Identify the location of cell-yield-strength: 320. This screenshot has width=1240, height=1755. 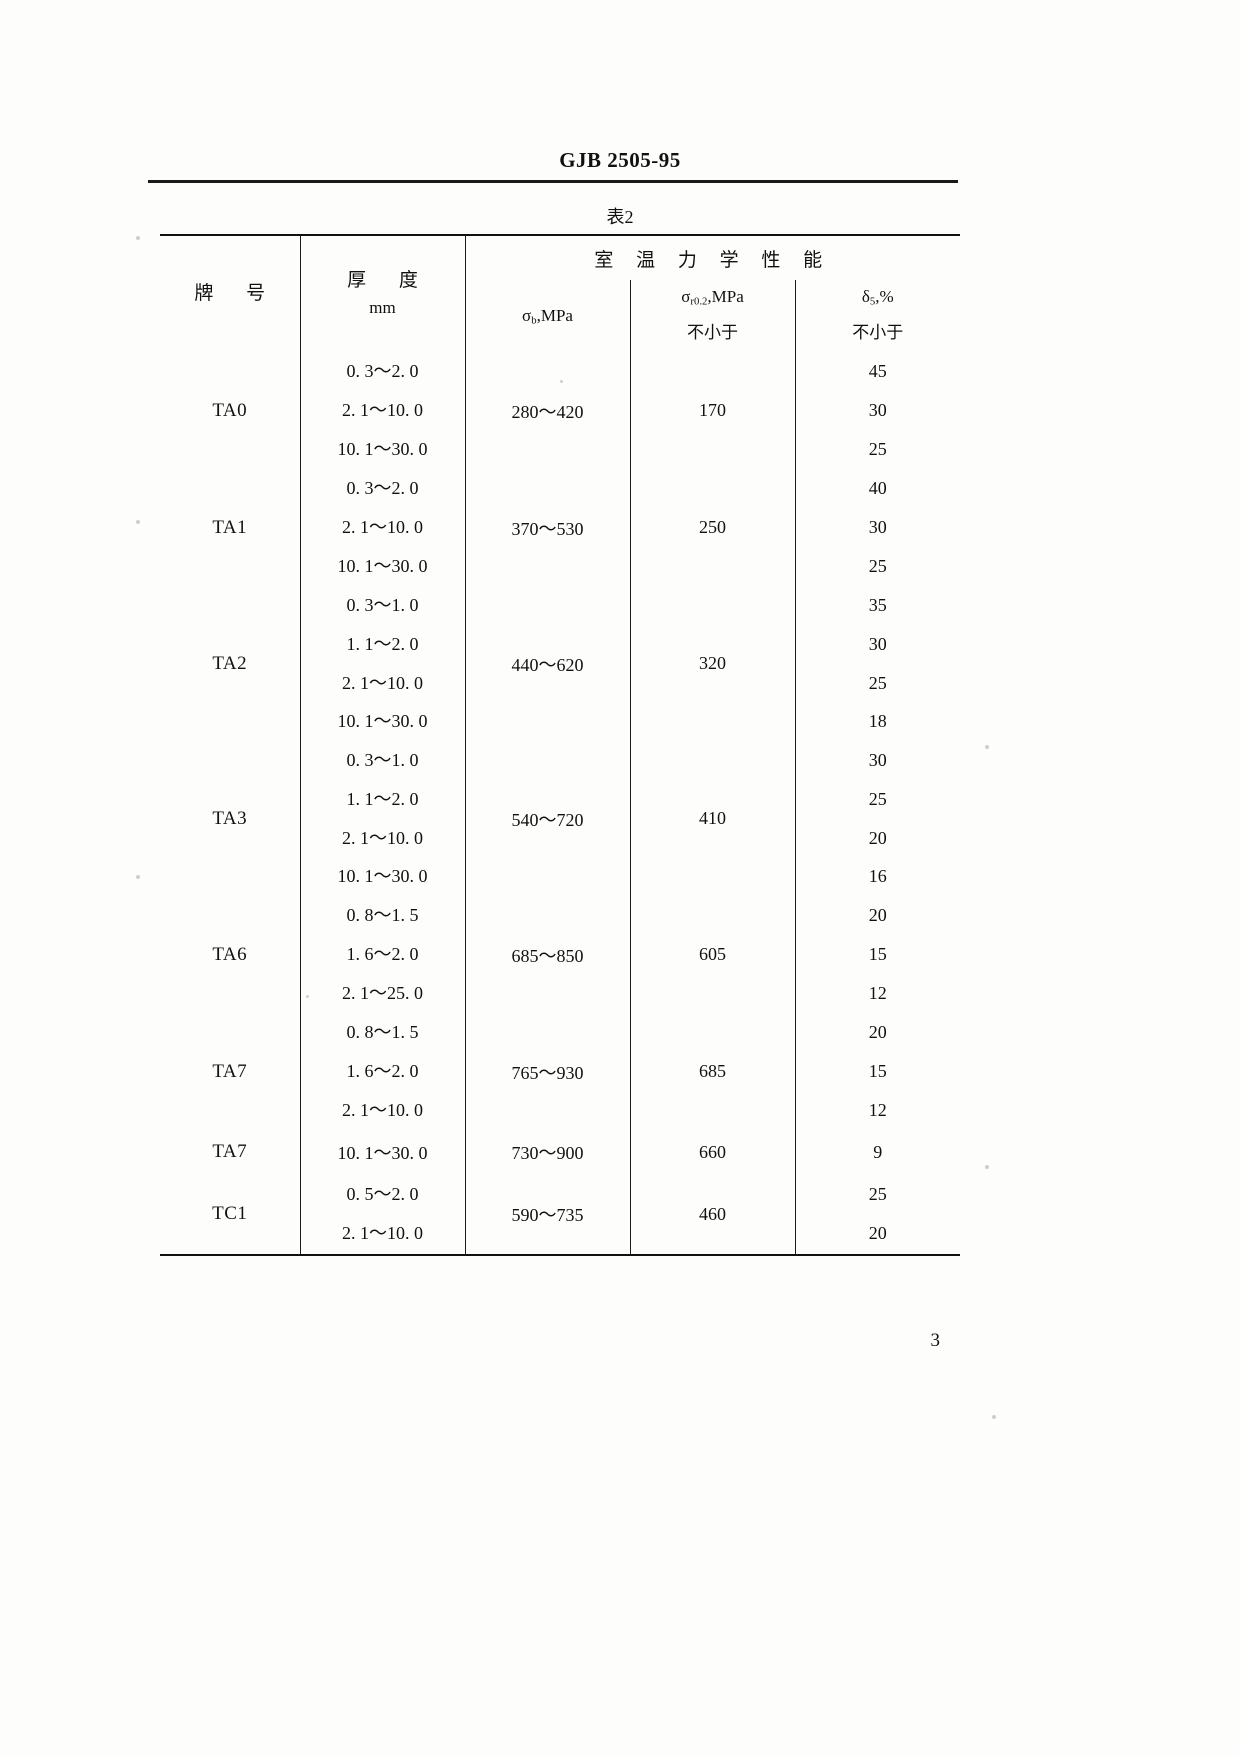
(712, 663).